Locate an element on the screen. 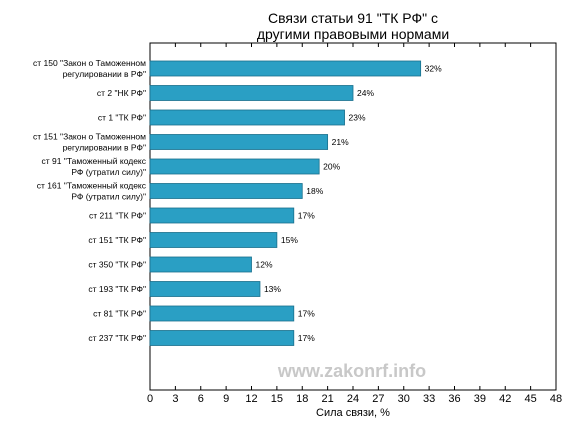  category-label: ст 91 "Таможенный кодекс is located at coordinates (94, 161).